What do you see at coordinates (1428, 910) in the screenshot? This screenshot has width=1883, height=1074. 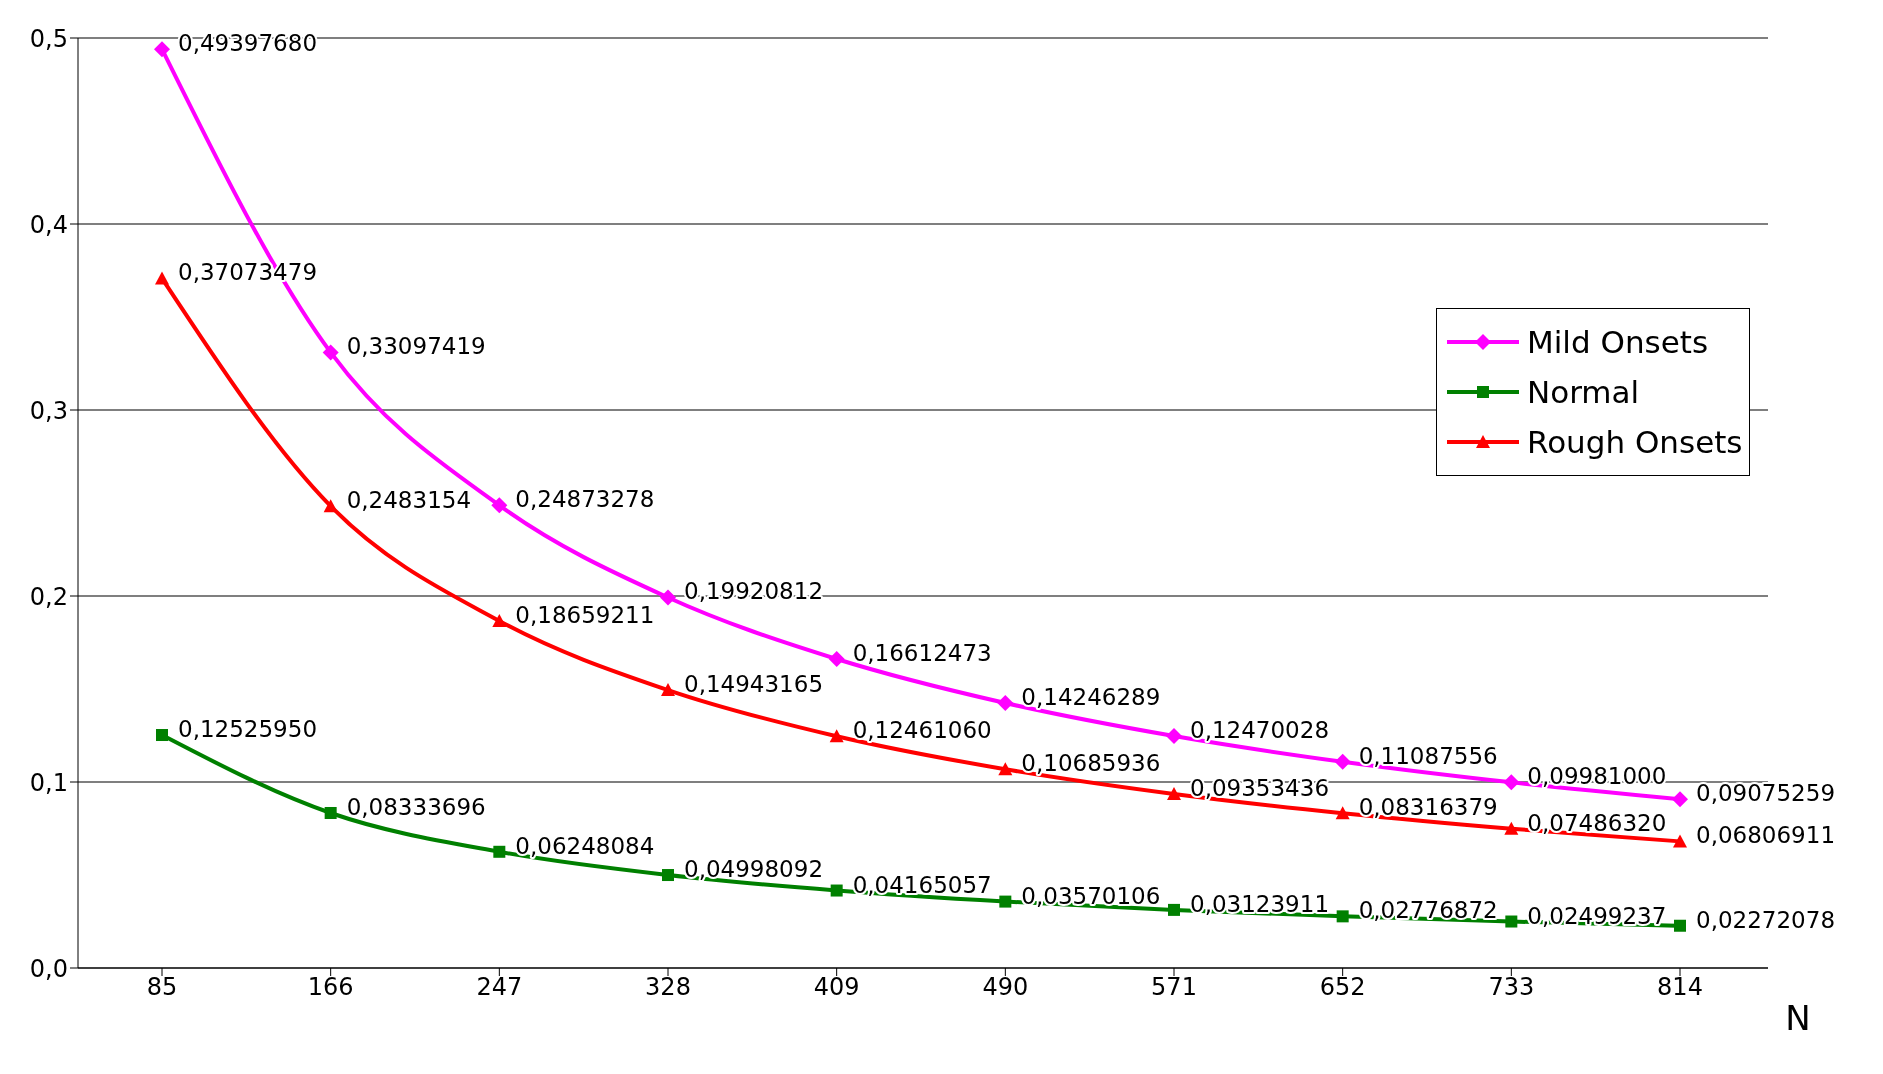 I see `data-label: 0,02776872` at bounding box center [1428, 910].